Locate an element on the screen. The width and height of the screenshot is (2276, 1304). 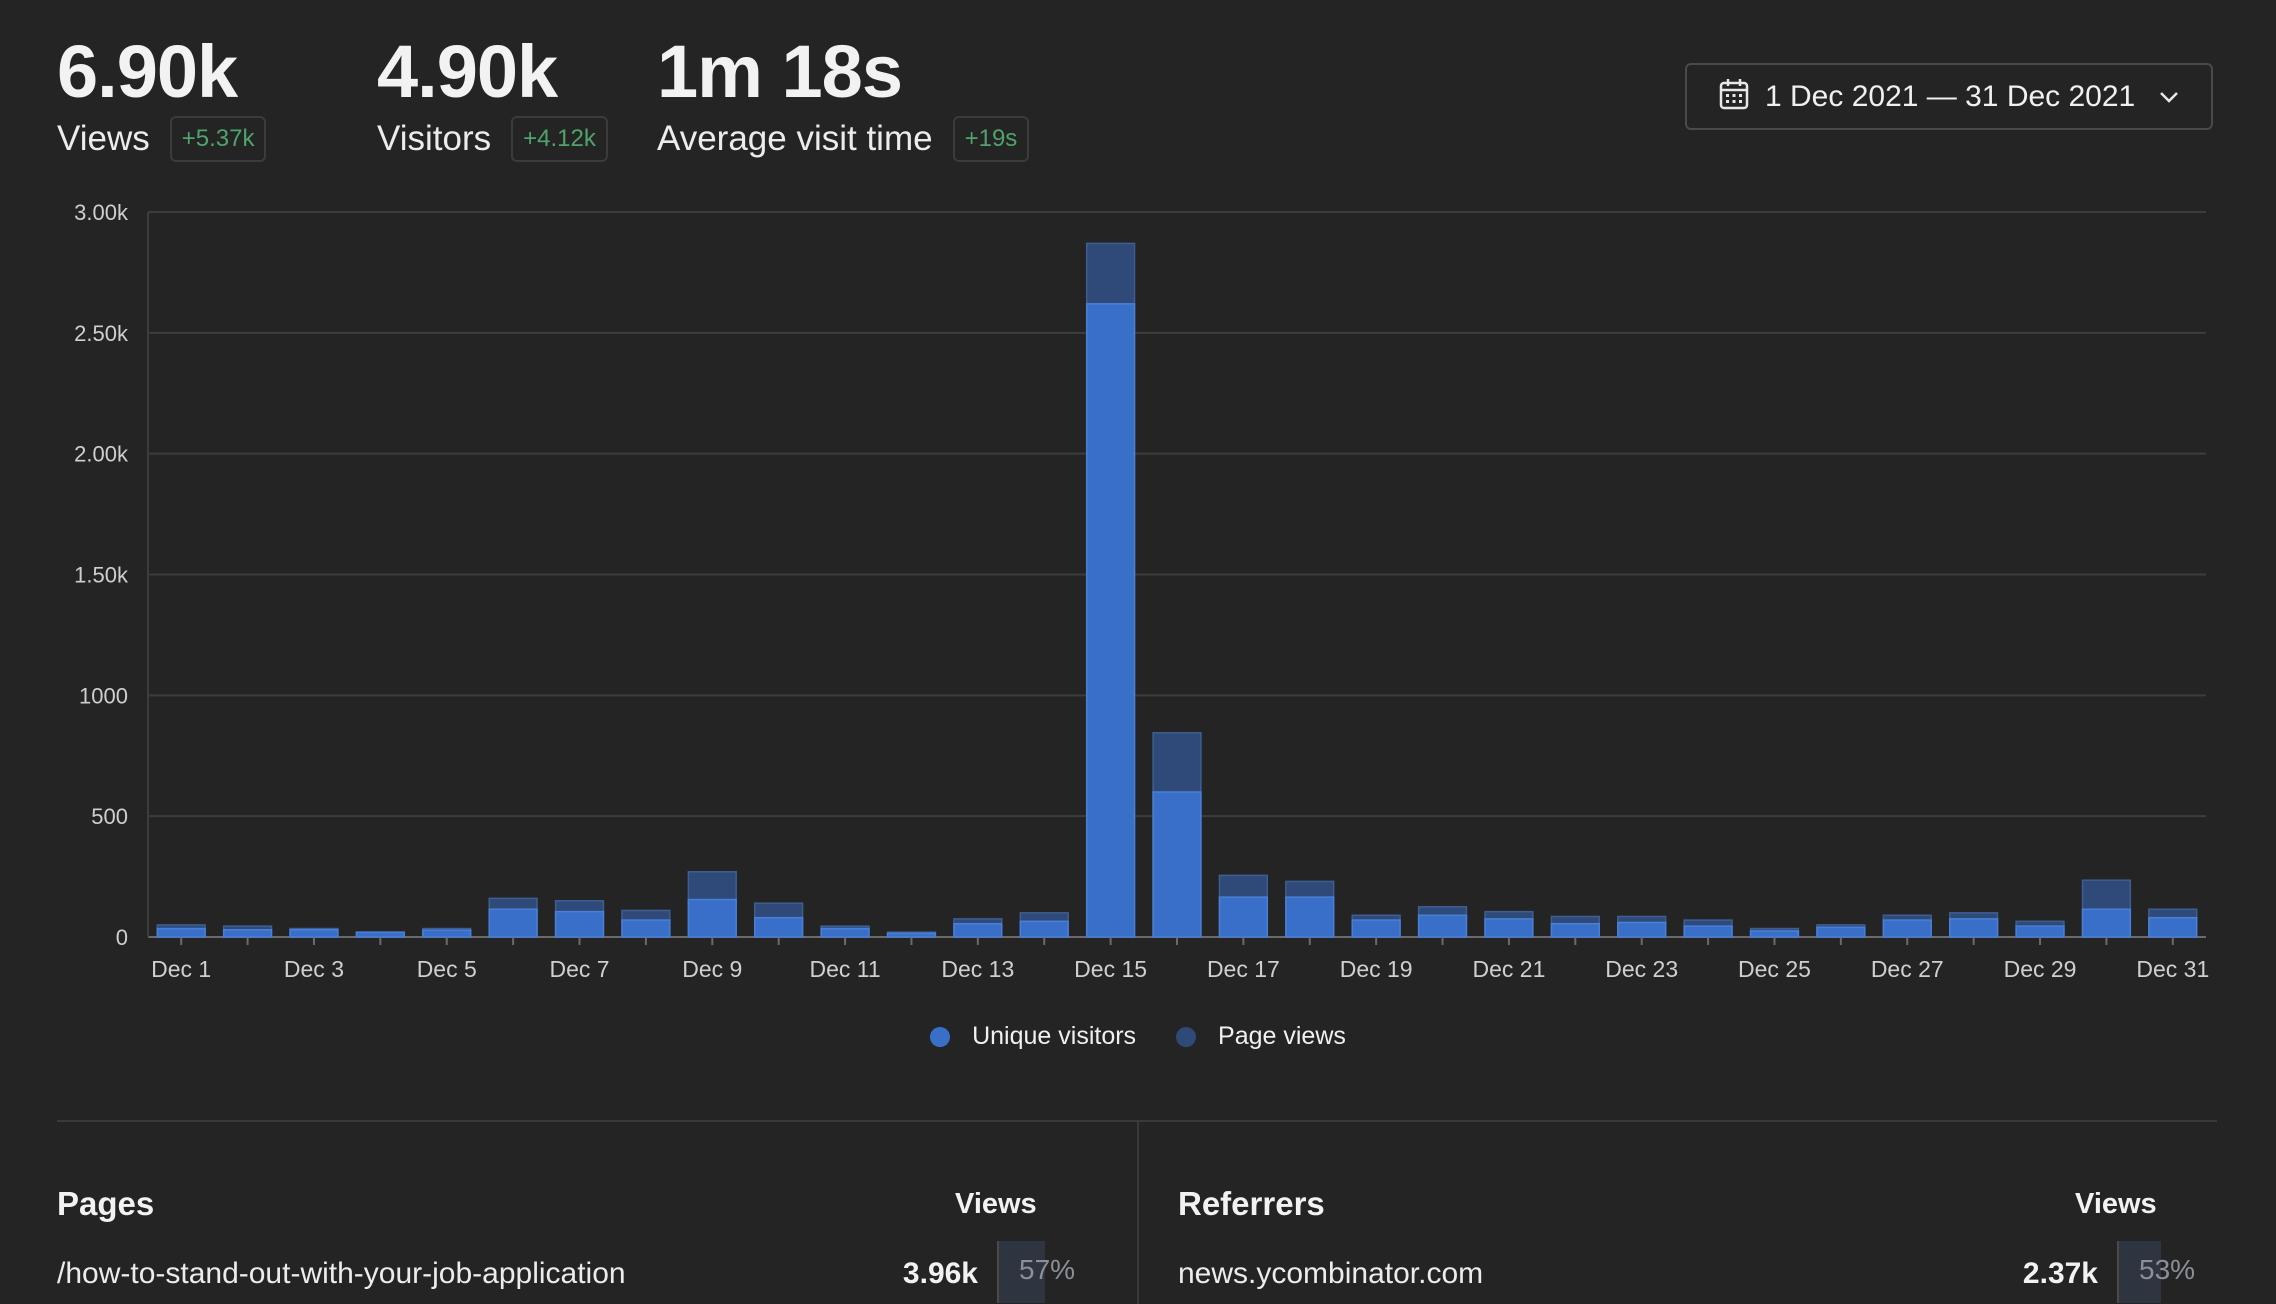
visitors-label: Visitors is located at coordinates (434, 138).